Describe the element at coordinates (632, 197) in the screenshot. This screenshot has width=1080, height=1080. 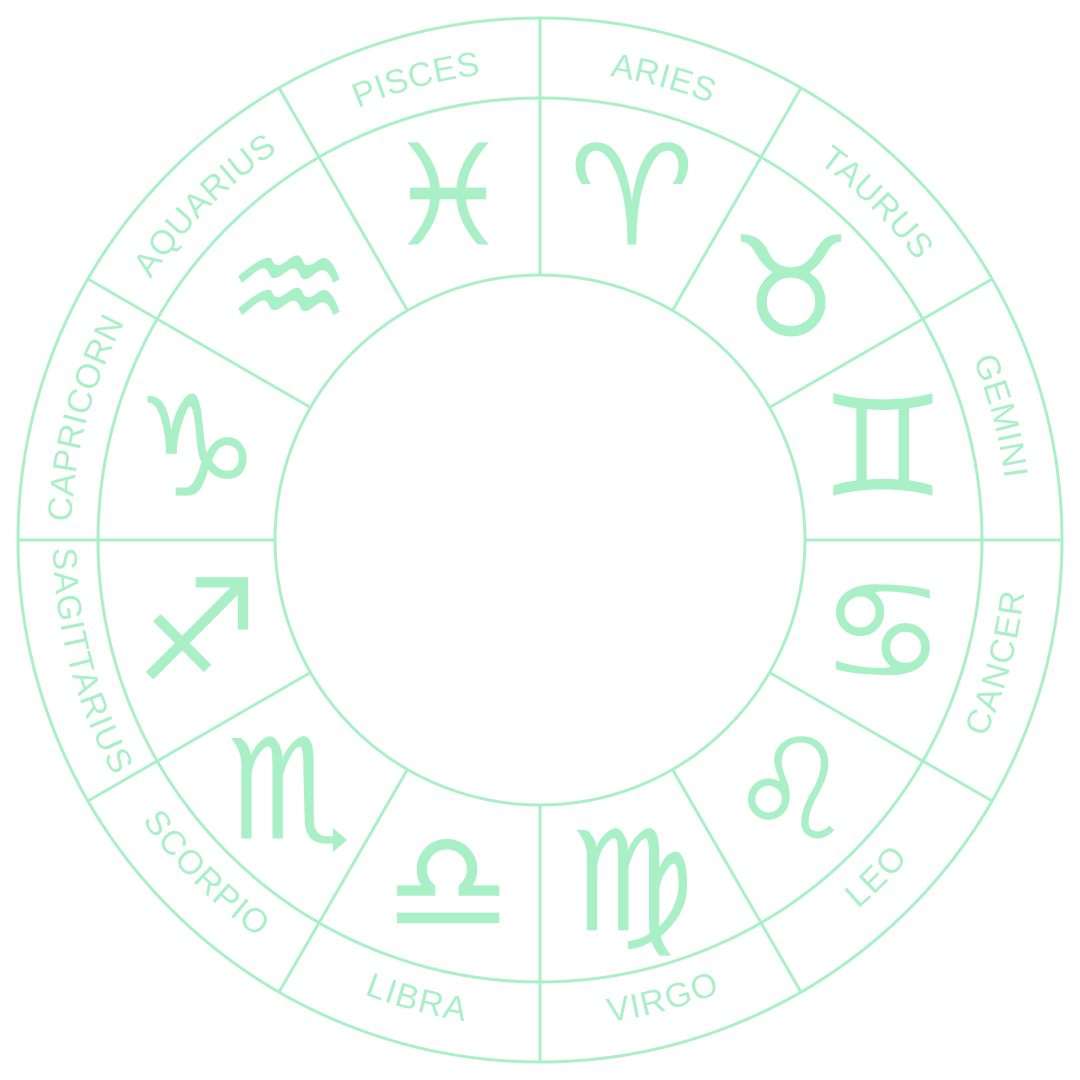
I see `aries-icon: ♈︎` at that location.